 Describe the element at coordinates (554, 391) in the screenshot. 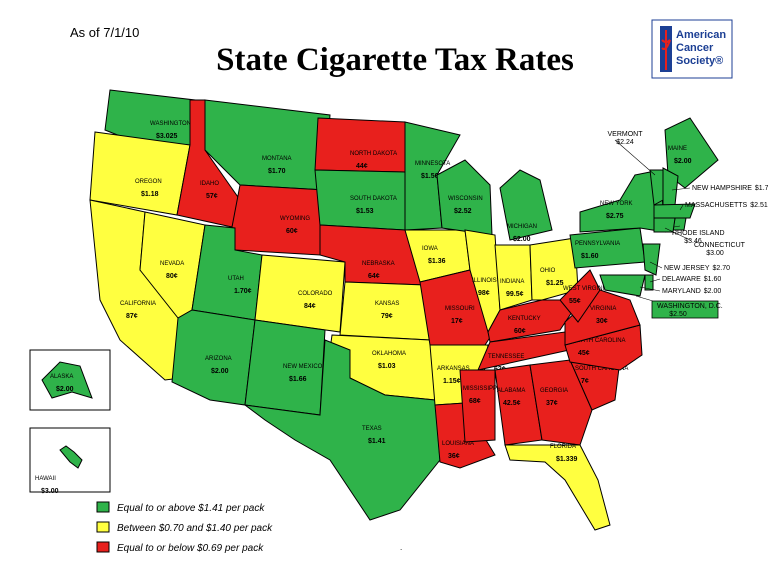

I see `state-name: GEORGIA` at that location.